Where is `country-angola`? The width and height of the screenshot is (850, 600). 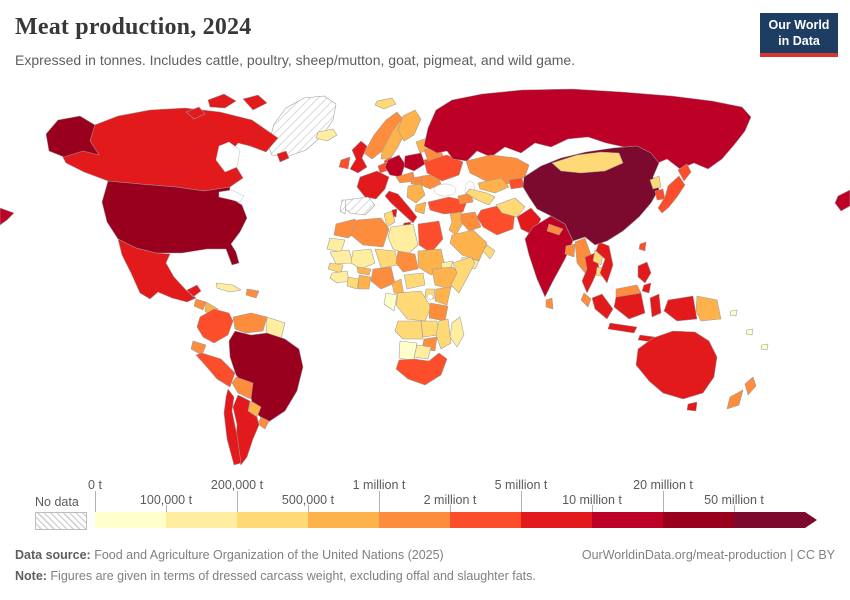
country-angola is located at coordinates (409, 330).